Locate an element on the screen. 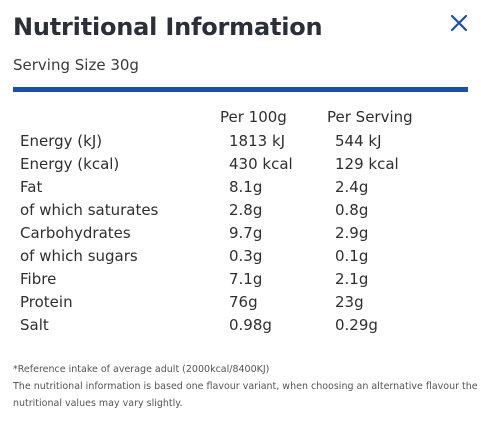  per-serving-value: 544 kJ is located at coordinates (358, 141).